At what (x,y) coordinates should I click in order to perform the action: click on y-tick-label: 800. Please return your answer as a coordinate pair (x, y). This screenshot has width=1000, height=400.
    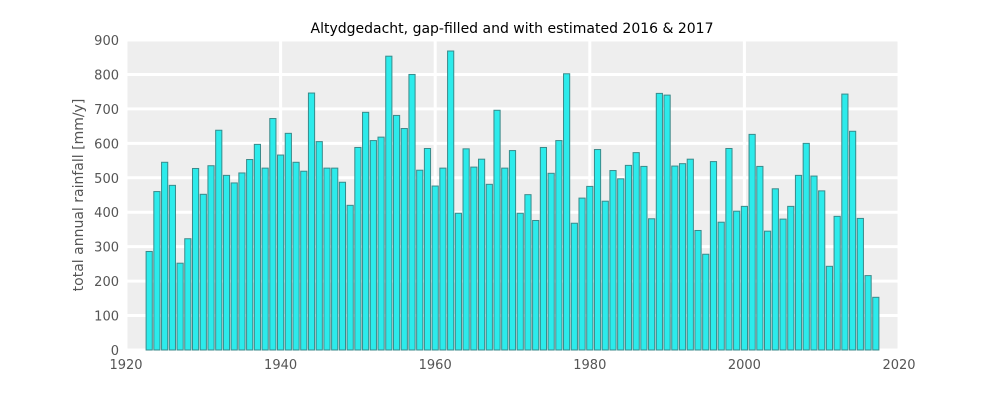
    Looking at the image, I should click on (106, 75).